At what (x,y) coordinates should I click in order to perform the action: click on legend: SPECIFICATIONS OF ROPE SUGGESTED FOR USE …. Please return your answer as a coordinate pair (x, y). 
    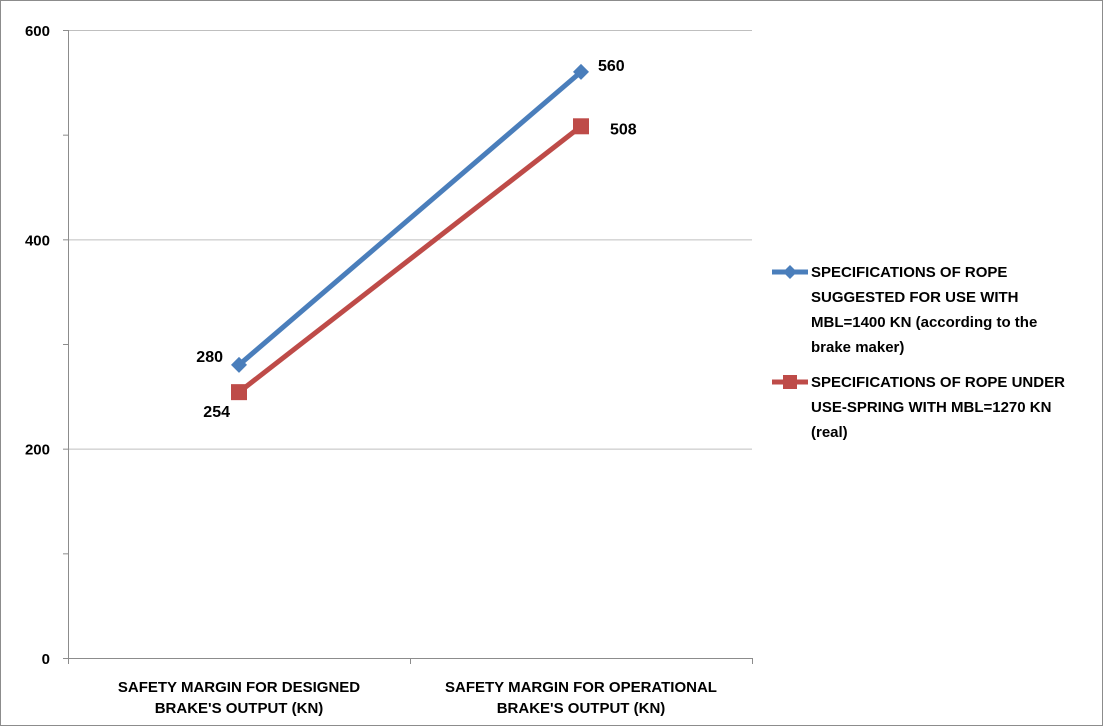
    Looking at the image, I should click on (918, 352).